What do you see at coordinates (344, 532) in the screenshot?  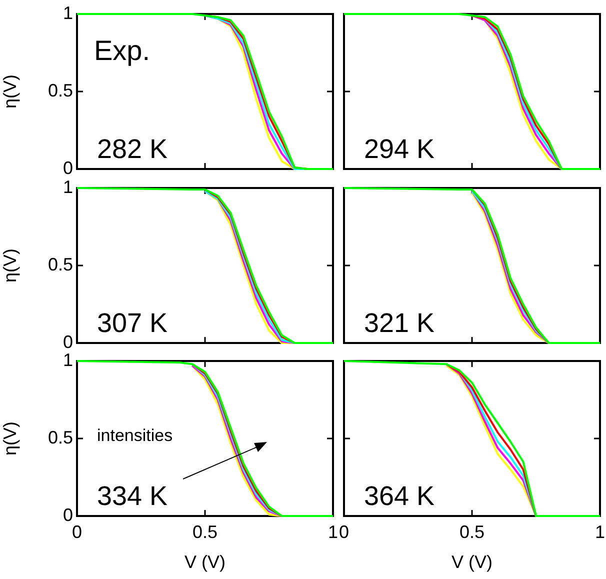 I see `x-tick-label: 0` at bounding box center [344, 532].